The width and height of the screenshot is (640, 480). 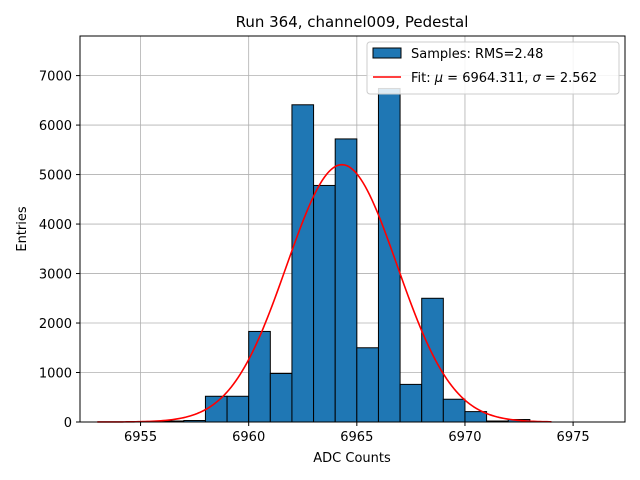 What do you see at coordinates (477, 54) in the screenshot?
I see `legend-label-samples: Samples: RMS=2.48` at bounding box center [477, 54].